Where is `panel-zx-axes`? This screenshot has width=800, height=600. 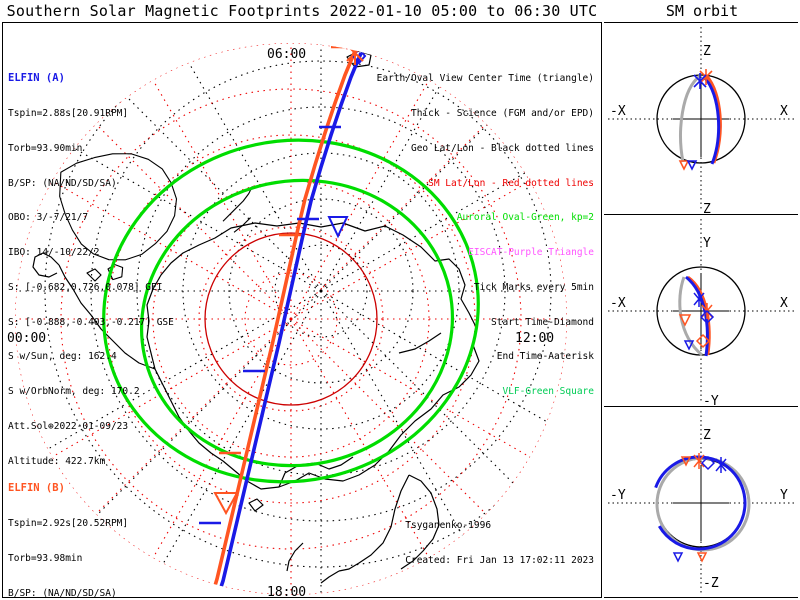 panel-zx-axes is located at coordinates (701, 119).